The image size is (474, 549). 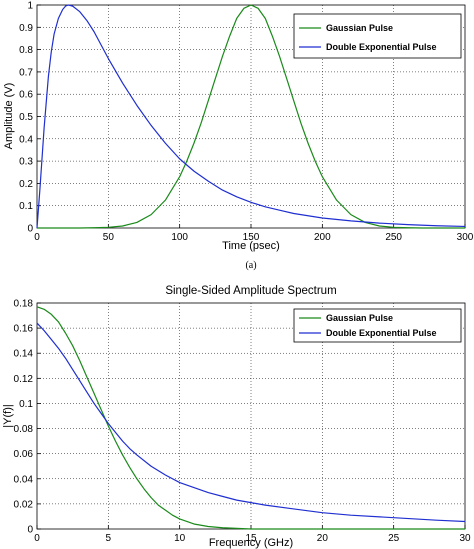 What do you see at coordinates (359, 318) in the screenshot?
I see `chart2-legend-label-gaussian: Gaussian Pulse` at bounding box center [359, 318].